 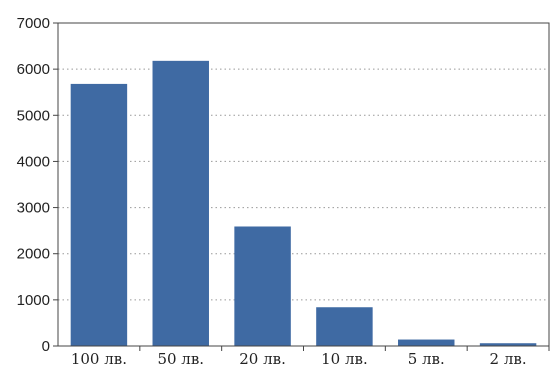 I want to click on y-tick-label: 5000, so click(x=33, y=115).